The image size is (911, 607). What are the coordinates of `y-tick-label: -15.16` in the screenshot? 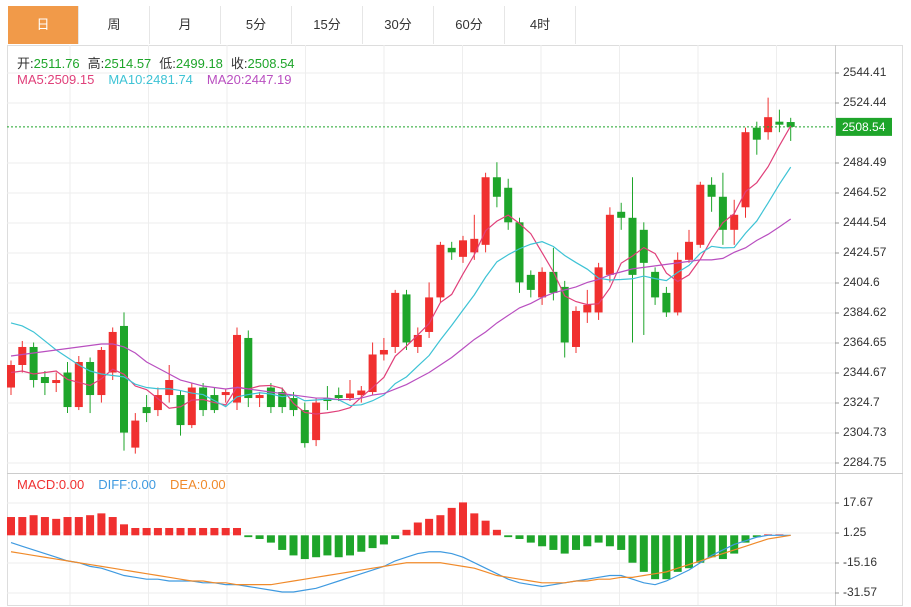 It's located at (860, 562).